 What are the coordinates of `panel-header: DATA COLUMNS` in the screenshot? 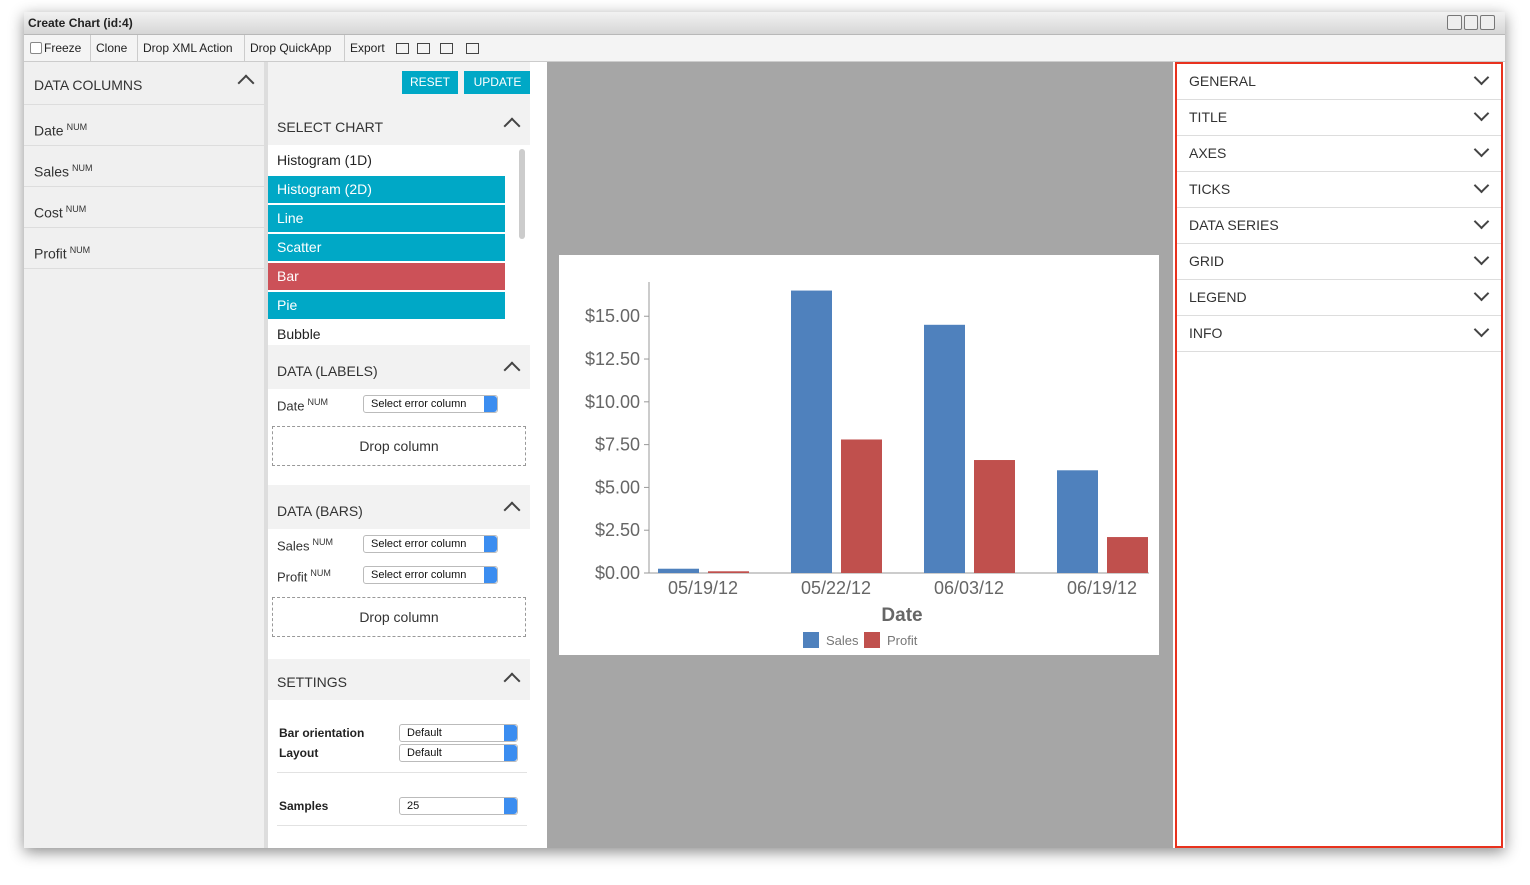 It's located at (144, 83).